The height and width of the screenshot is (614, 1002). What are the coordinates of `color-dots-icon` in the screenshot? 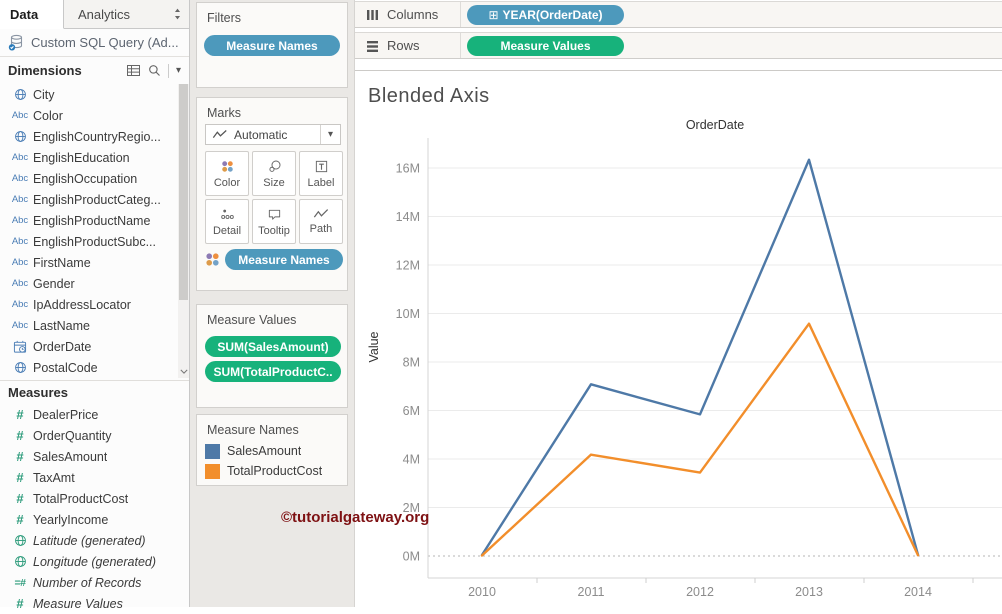 It's located at (212, 259).